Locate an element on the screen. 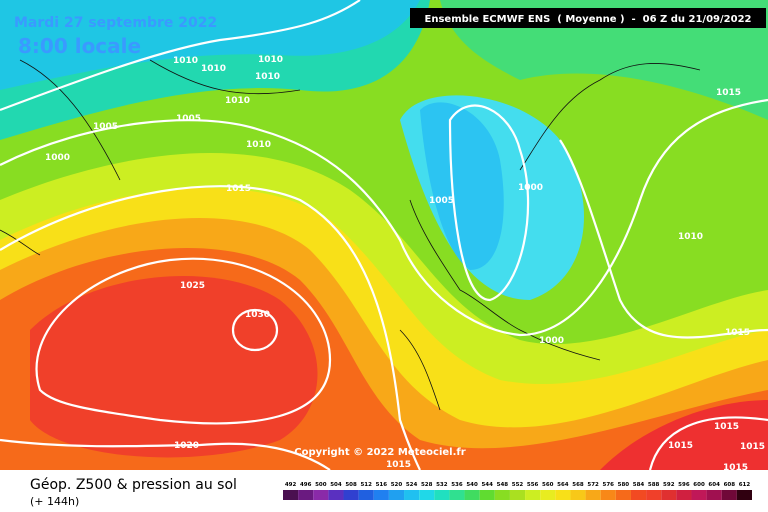 The height and width of the screenshot is (512, 768). scale-label: 560 is located at coordinates (548, 485).